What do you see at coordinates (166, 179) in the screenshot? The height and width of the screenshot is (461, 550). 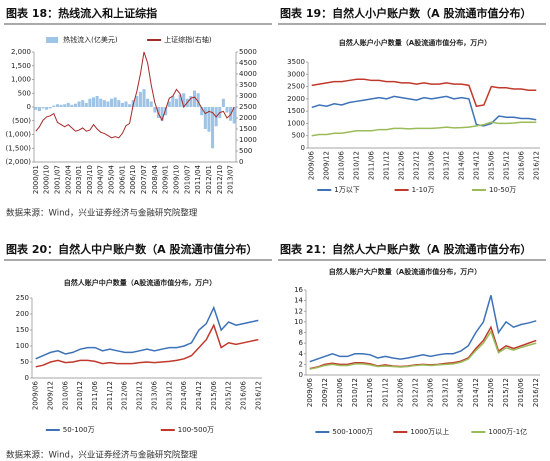 I see `x-tick-label: 2009/01` at bounding box center [166, 179].